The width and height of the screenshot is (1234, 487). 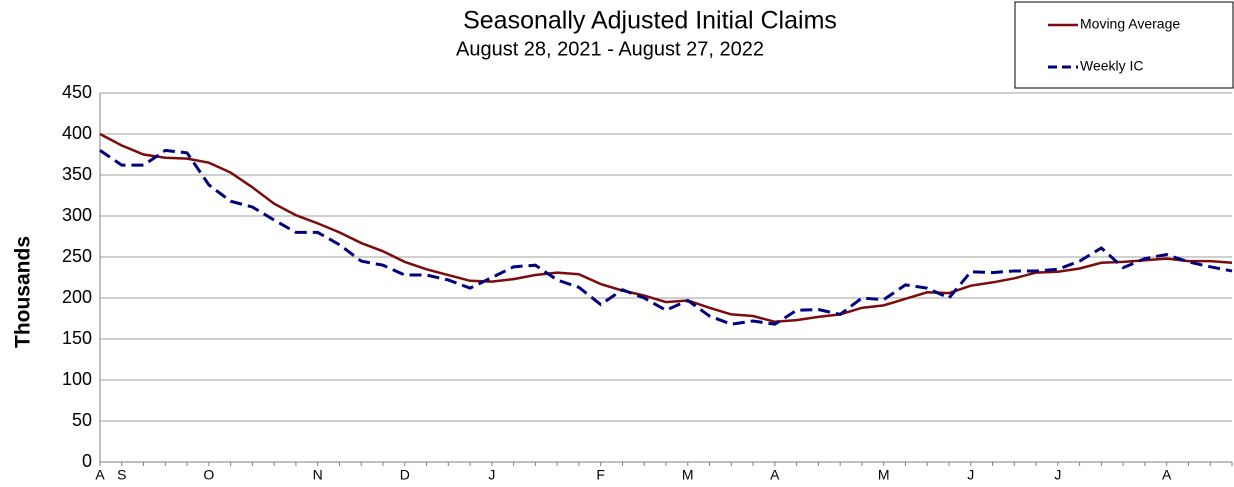 What do you see at coordinates (87, 461) in the screenshot?
I see `y-tick-label: 0` at bounding box center [87, 461].